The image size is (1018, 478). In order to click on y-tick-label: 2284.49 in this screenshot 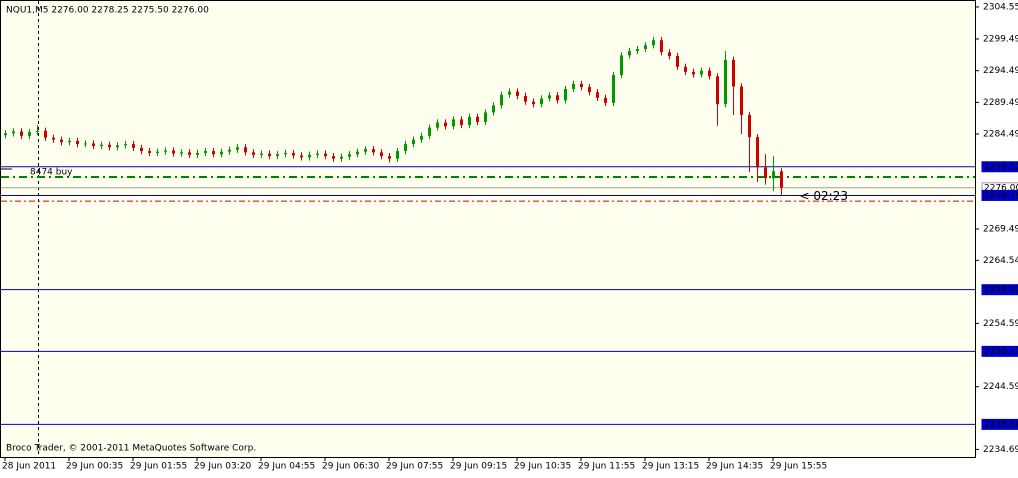, I will do `click(1000, 135)`.